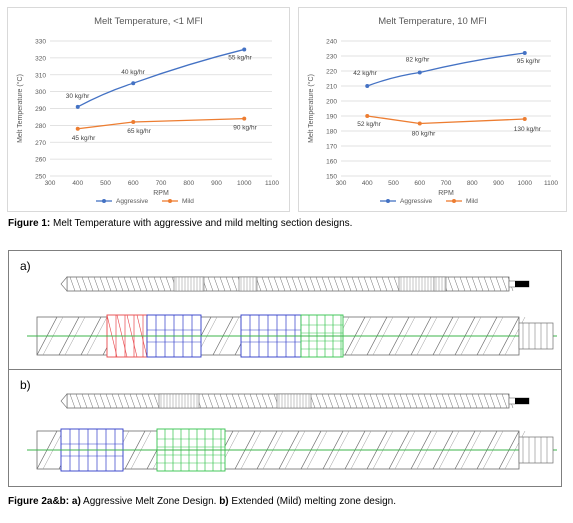  I want to click on screw-detail-shaft, so click(536, 450).